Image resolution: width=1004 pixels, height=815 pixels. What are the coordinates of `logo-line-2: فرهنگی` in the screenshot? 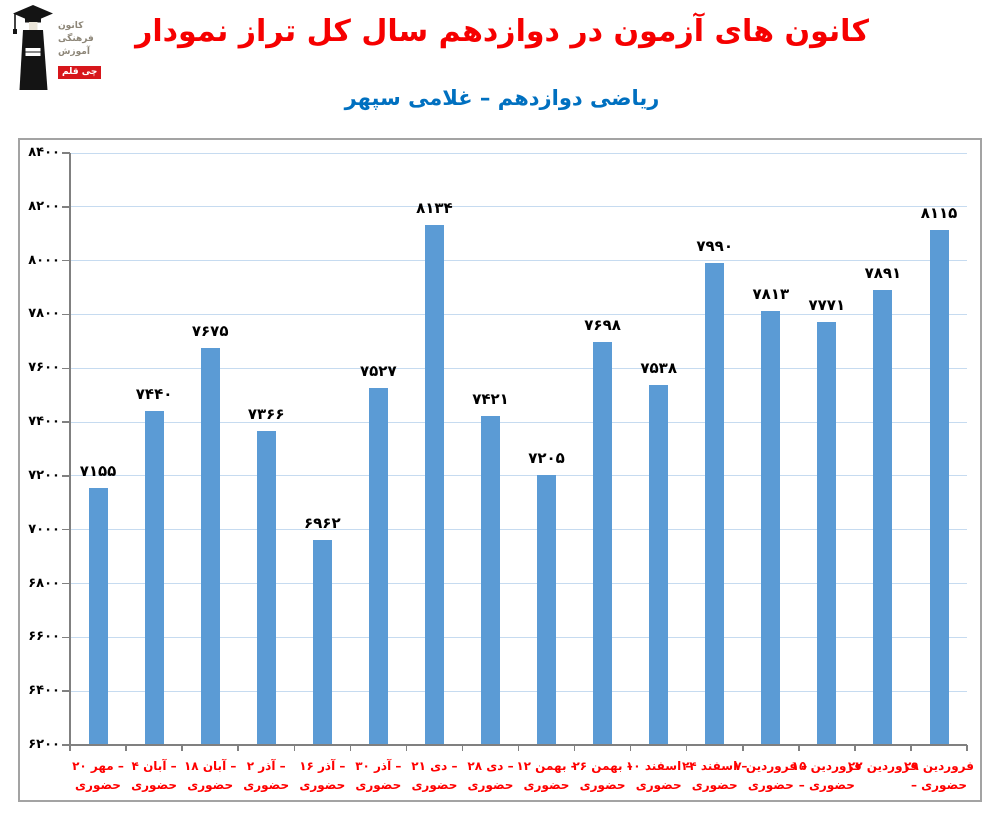 It's located at (76, 39).